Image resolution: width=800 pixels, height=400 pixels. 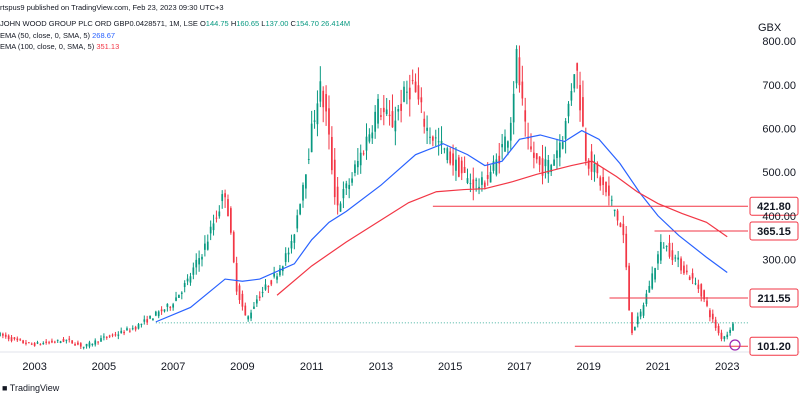 What do you see at coordinates (735, 345) in the screenshot?
I see `event-marker-icon` at bounding box center [735, 345].